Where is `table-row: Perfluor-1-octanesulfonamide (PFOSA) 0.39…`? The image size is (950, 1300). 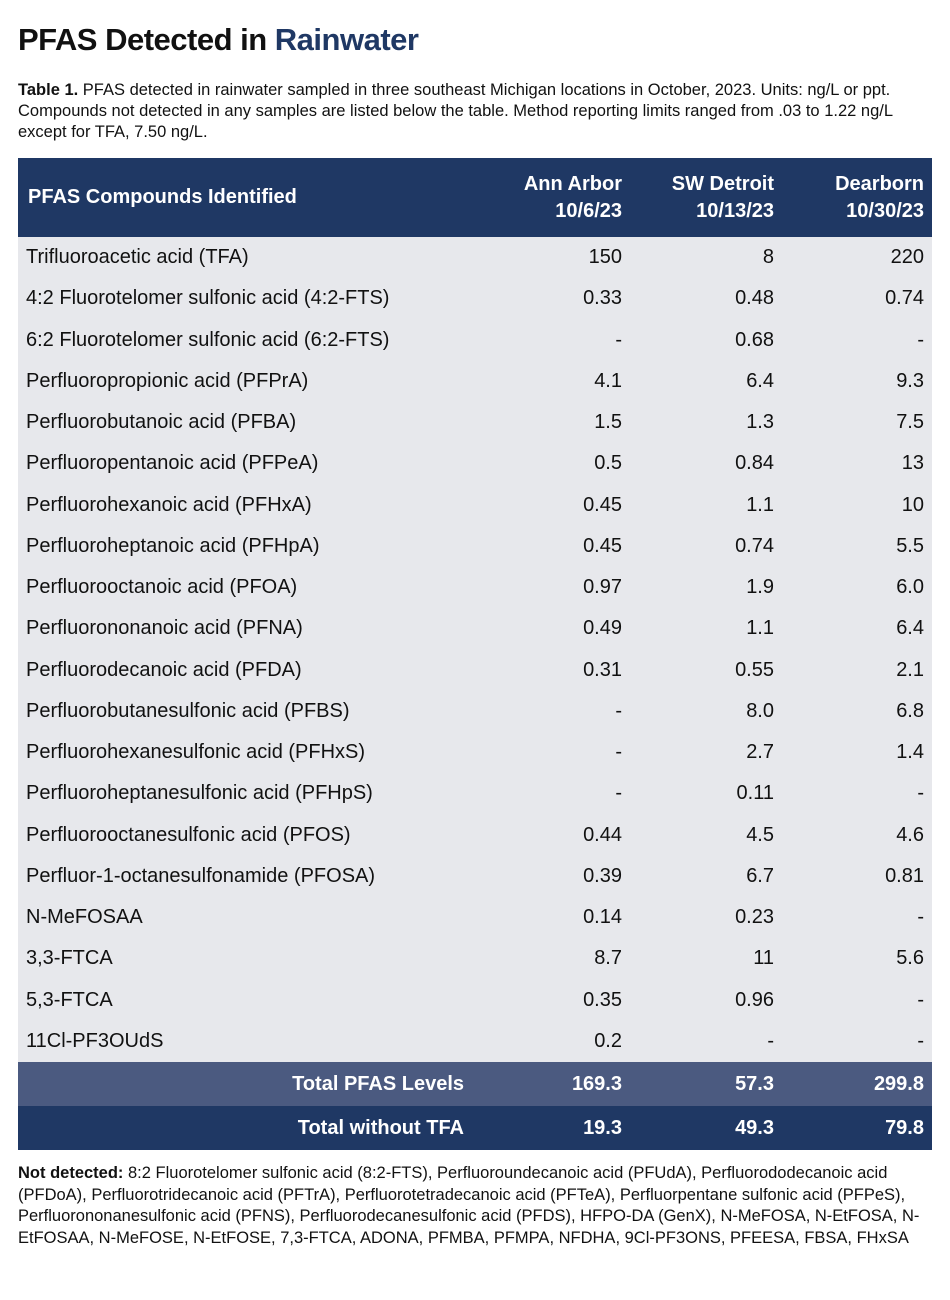
table-row: Perfluor-1-octanesulfonamide (PFOSA) 0.39… is located at coordinates (475, 876).